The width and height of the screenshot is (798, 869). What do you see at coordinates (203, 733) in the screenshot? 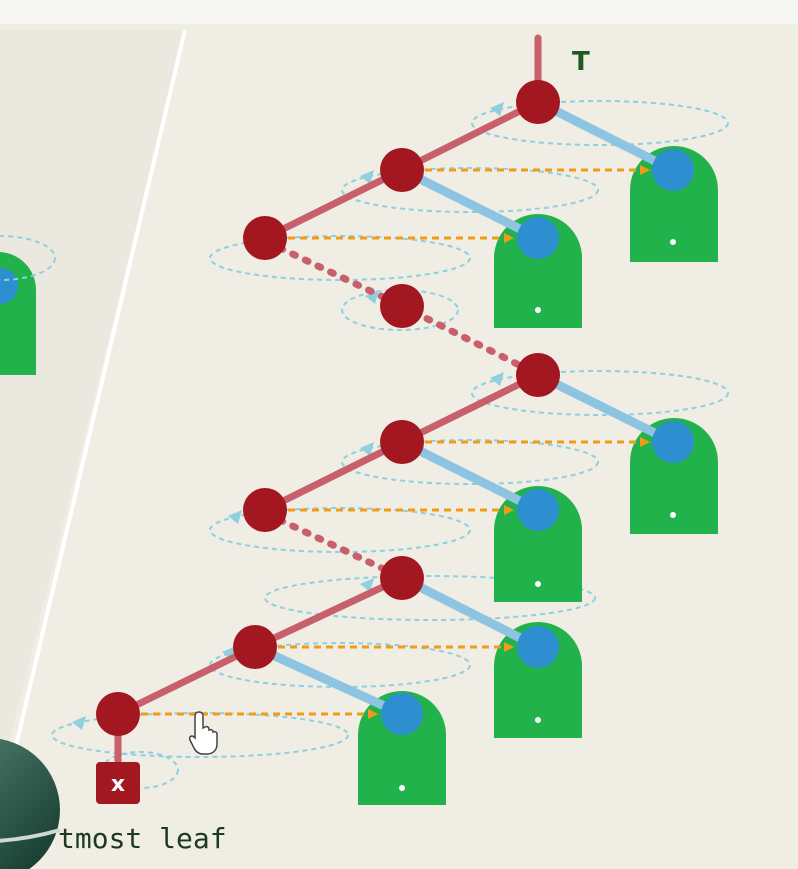
I see `hand-cursor-icon` at bounding box center [203, 733].